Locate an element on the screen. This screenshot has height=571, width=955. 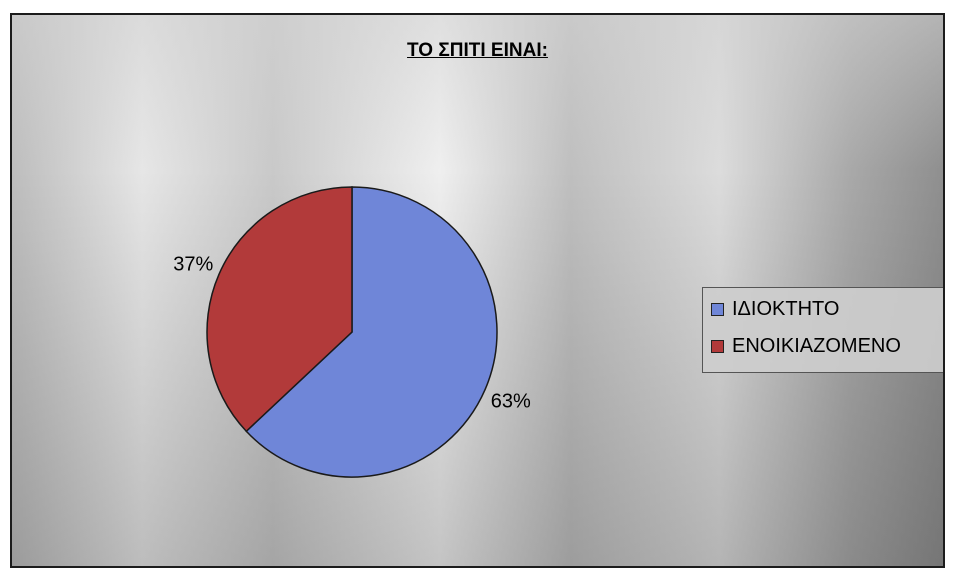
legend-swatch-rented is located at coordinates (717, 346).